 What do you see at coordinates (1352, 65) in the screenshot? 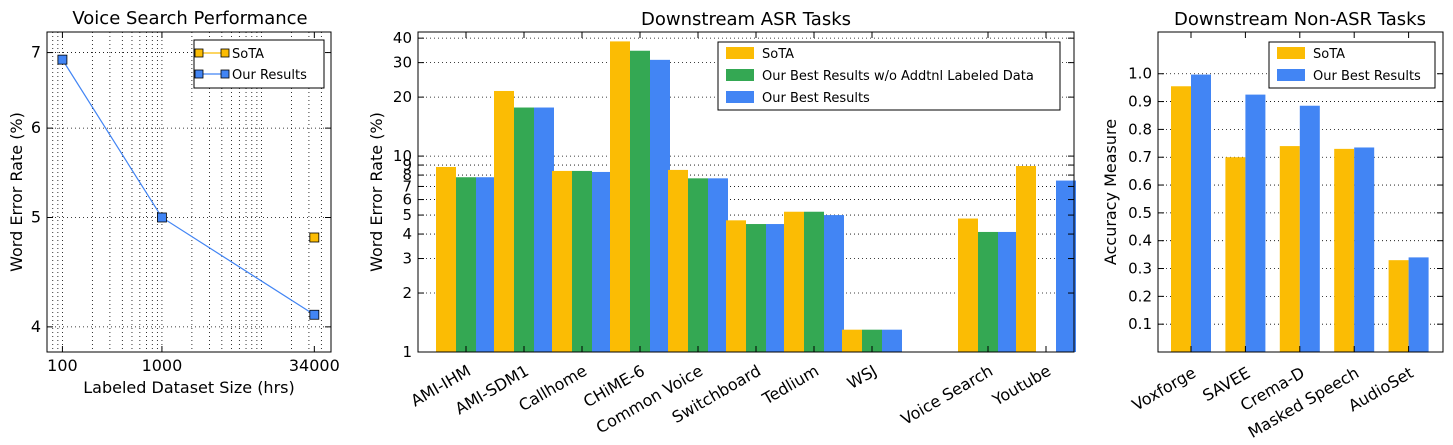
I see `legend: SoTA Our Best Results` at bounding box center [1352, 65].